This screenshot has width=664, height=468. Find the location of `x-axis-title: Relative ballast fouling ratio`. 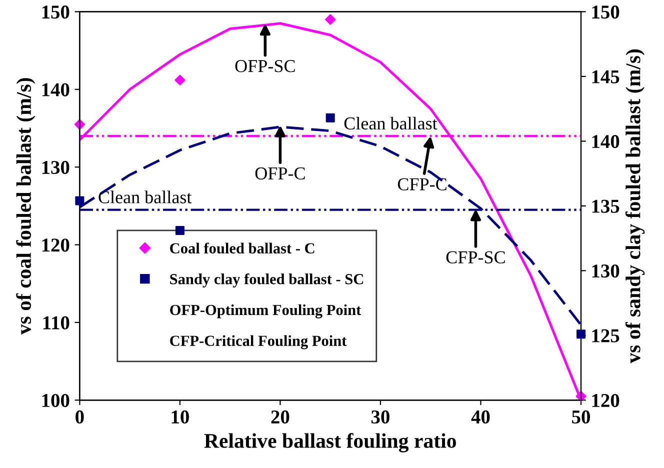

x-axis-title: Relative ballast fouling ratio is located at coordinates (330, 442).